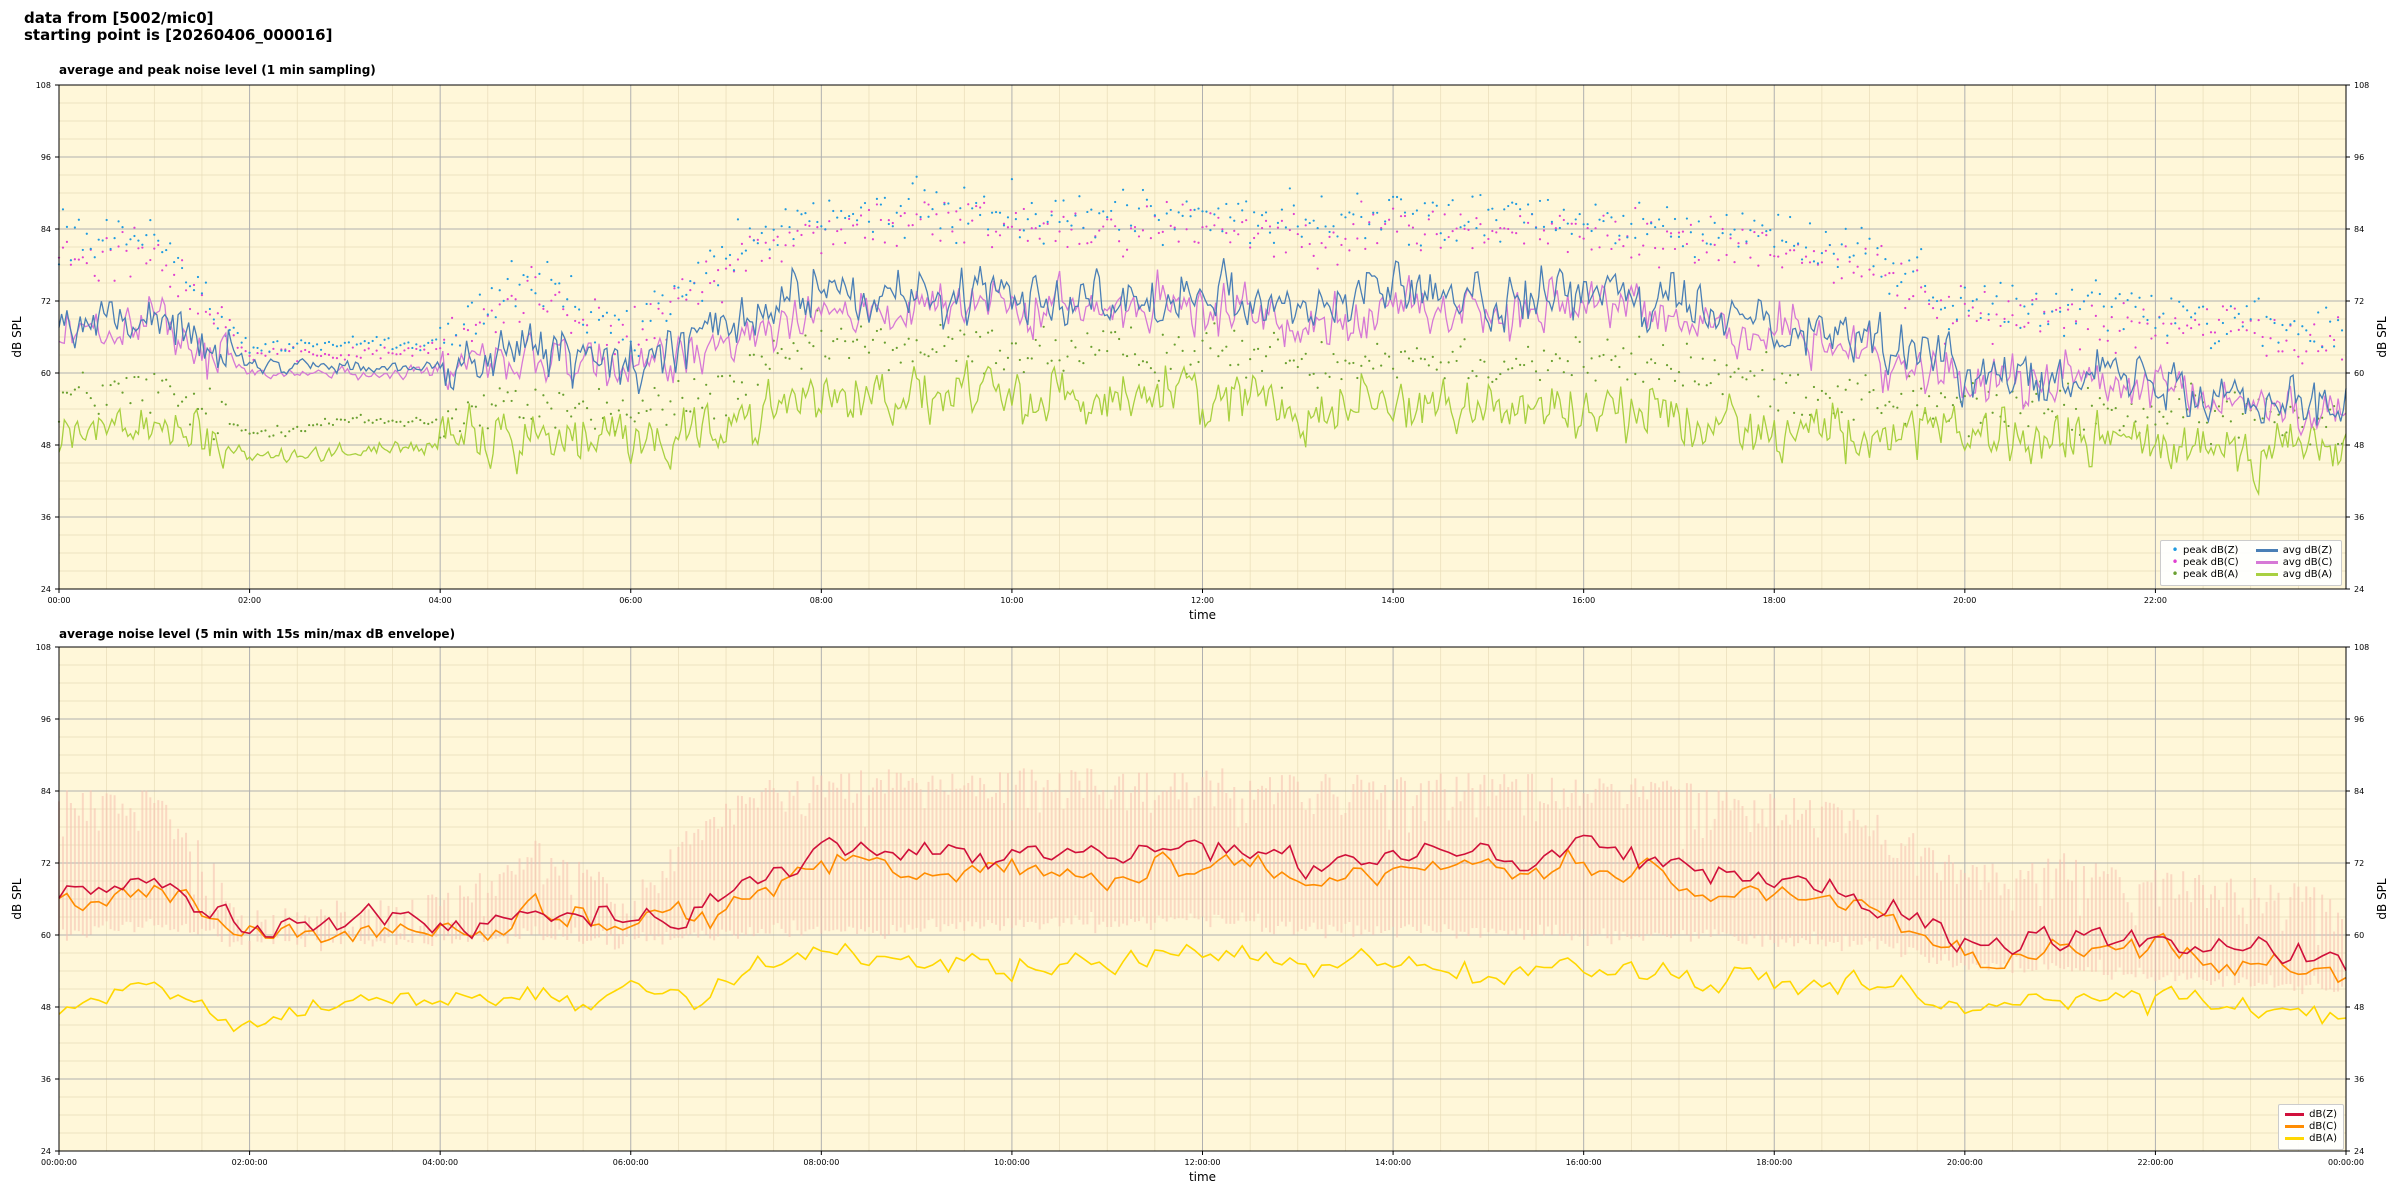 The height and width of the screenshot is (1200, 2400). I want to click on legend-db-a: dB(A), so click(2311, 1138).